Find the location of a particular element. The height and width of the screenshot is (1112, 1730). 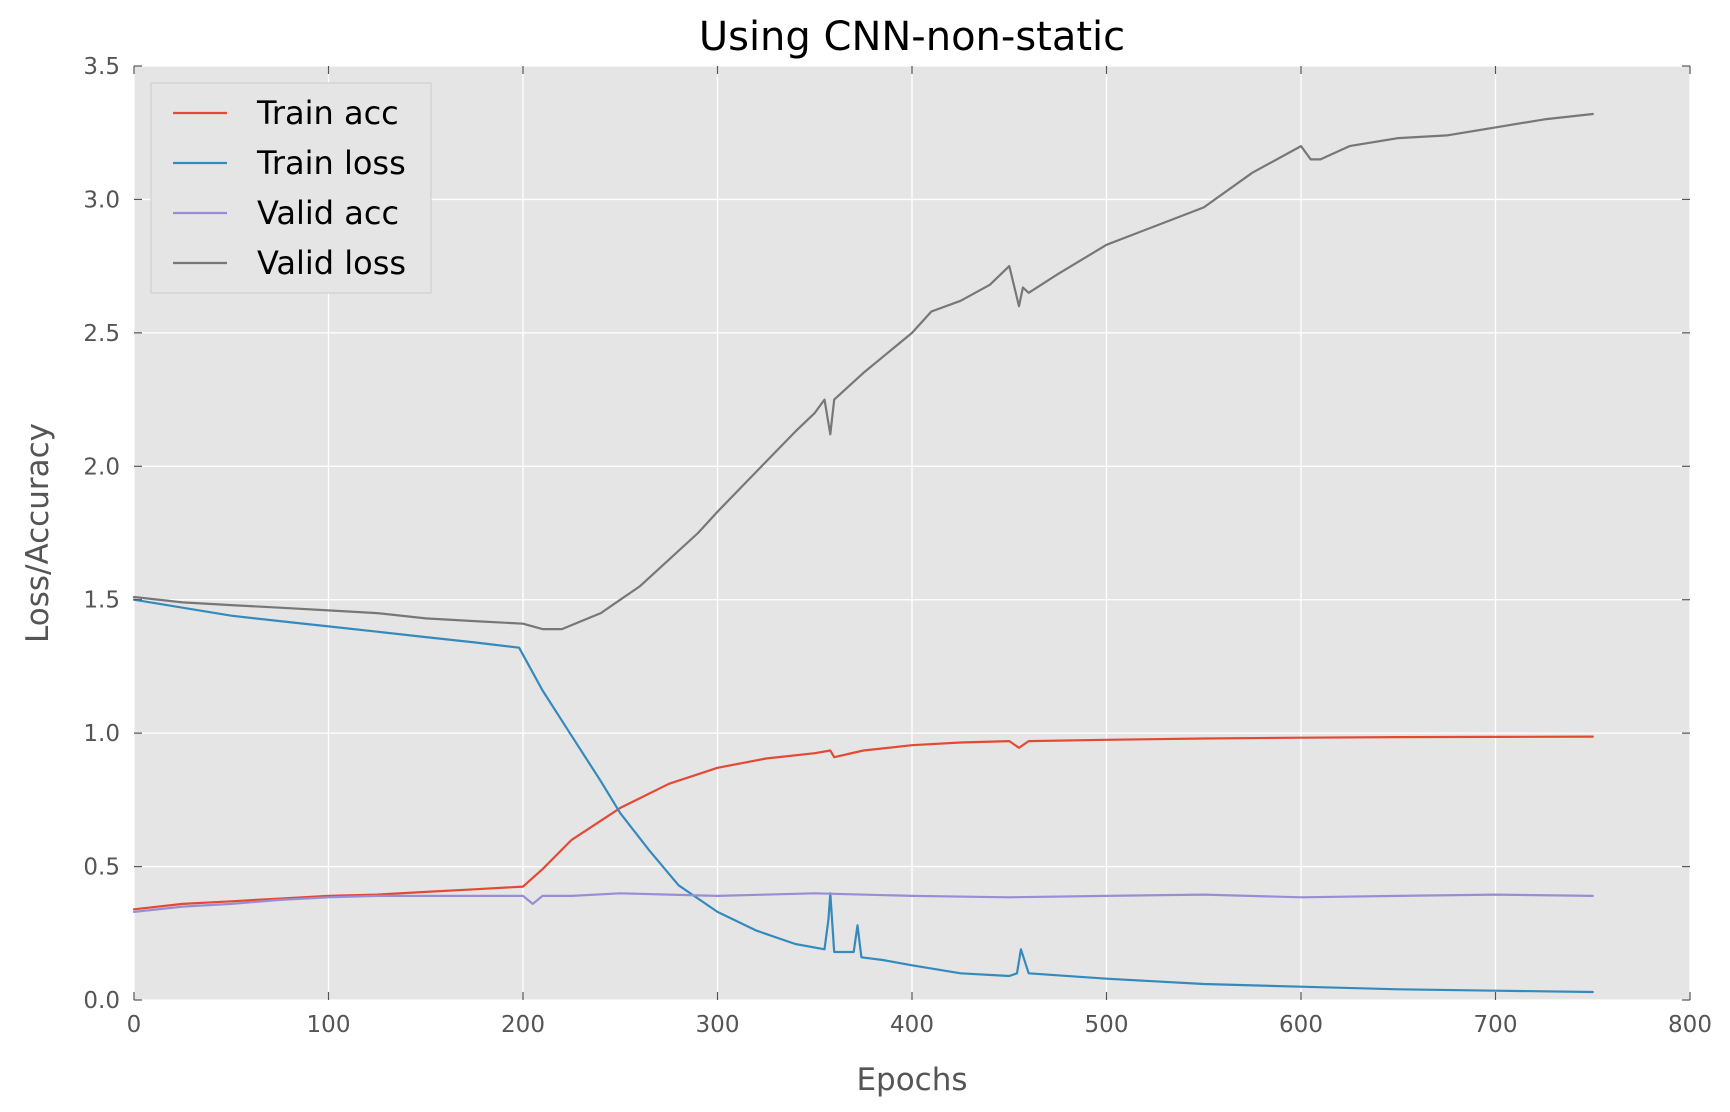

x-tick-label: 500 is located at coordinates (1107, 1025).